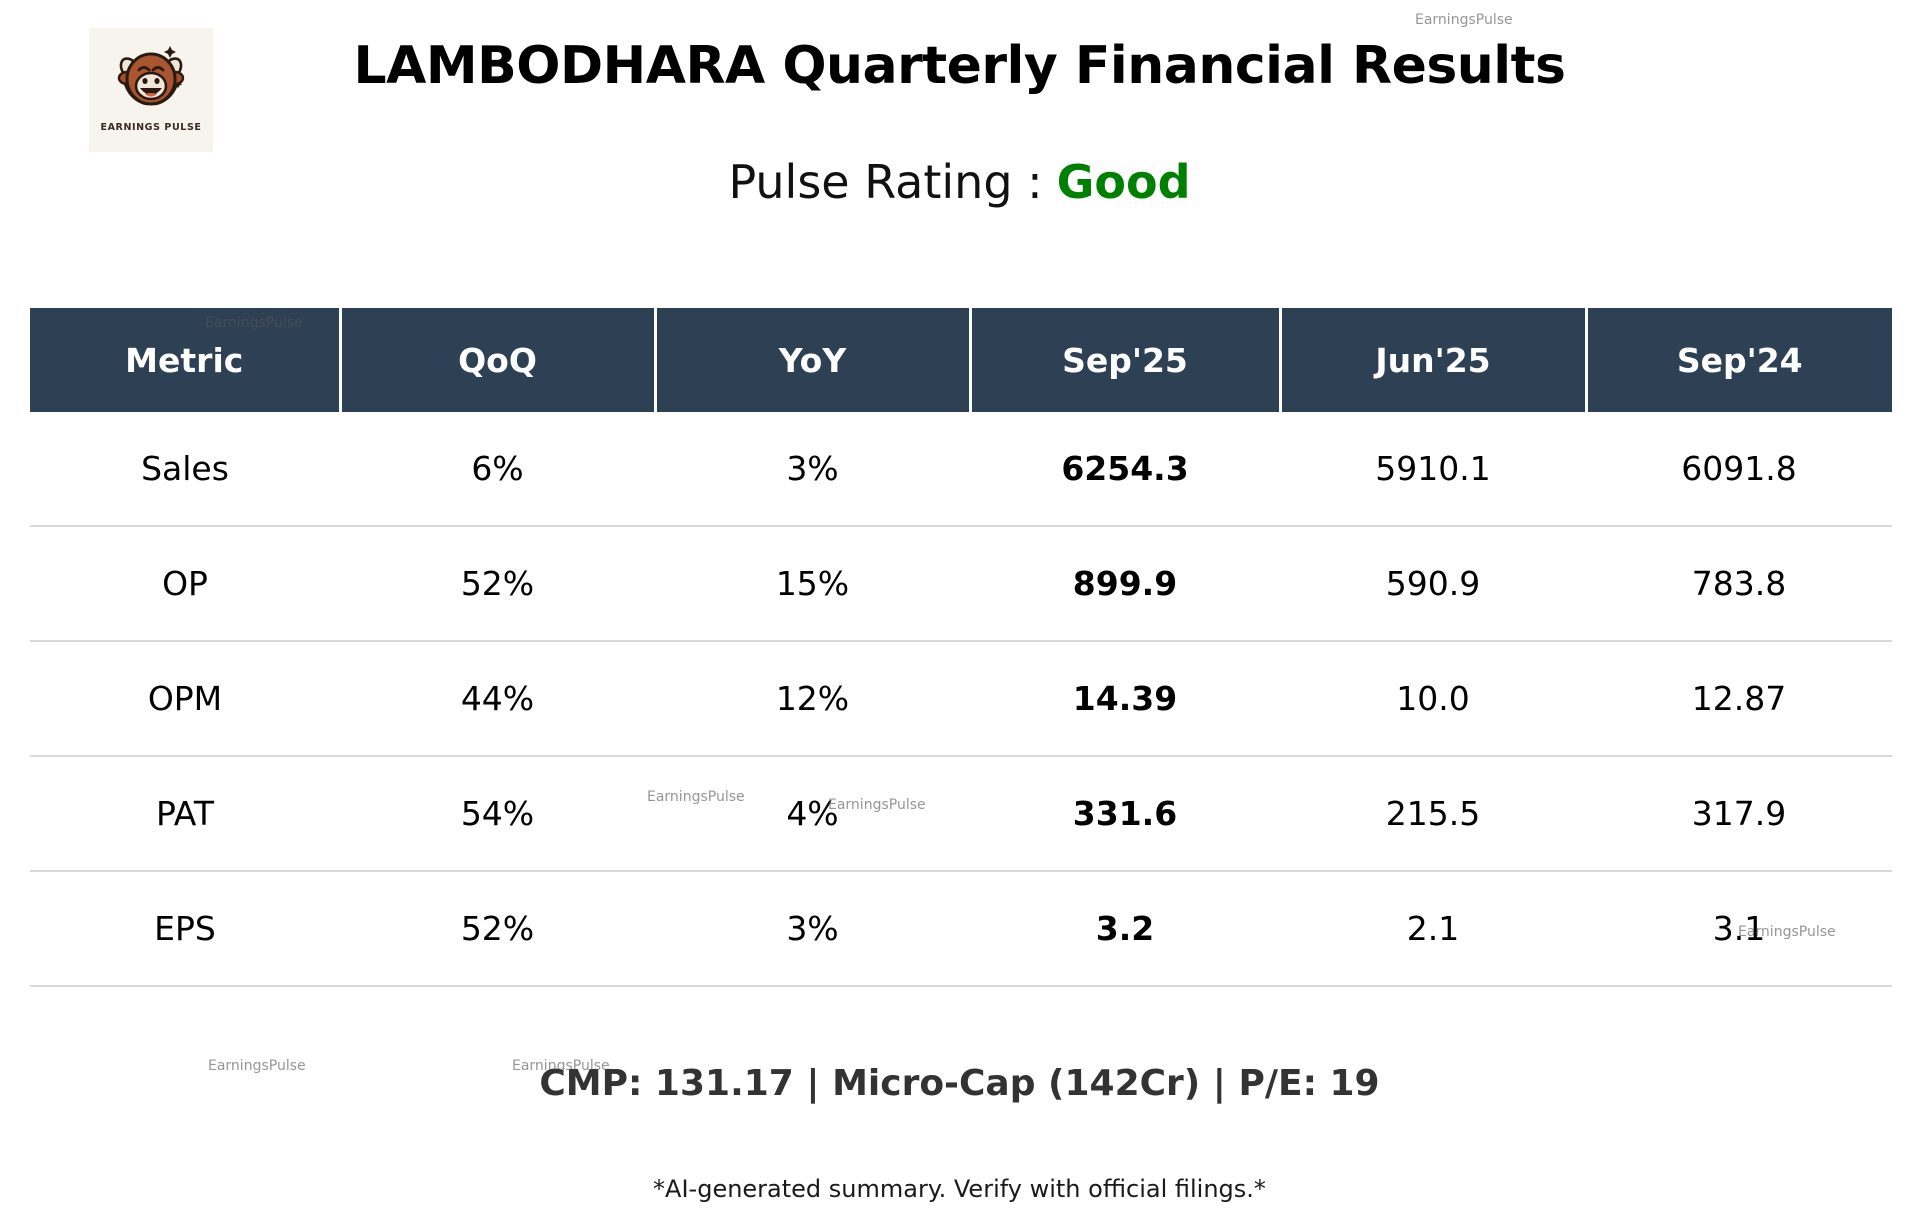 The width and height of the screenshot is (1919, 1220). What do you see at coordinates (186, 360) in the screenshot?
I see `column-header-metric: Metric` at bounding box center [186, 360].